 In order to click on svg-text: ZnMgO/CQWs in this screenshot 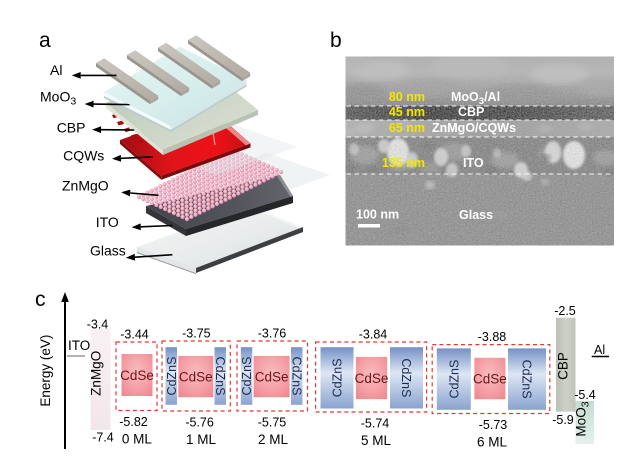, I will do `click(474, 128)`.